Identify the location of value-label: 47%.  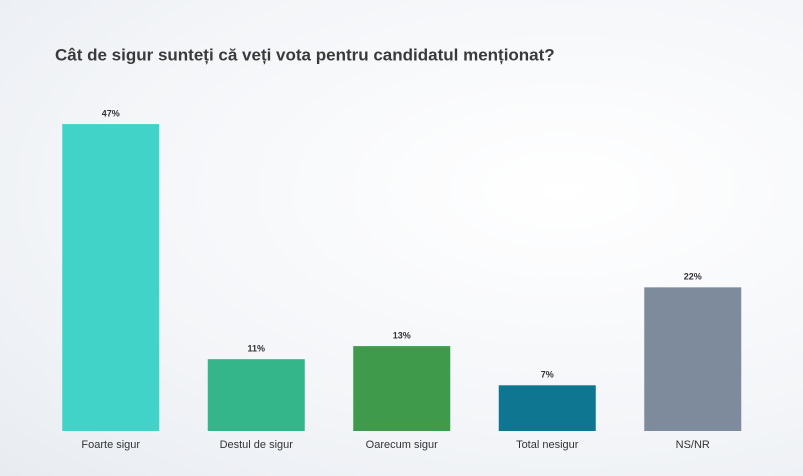
(111, 113).